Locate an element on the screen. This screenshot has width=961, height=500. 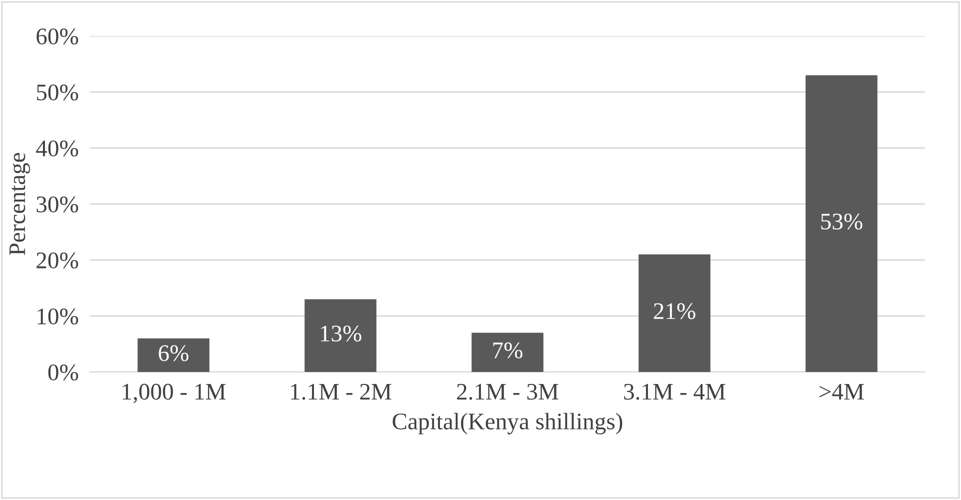
data-label: 21% is located at coordinates (675, 311).